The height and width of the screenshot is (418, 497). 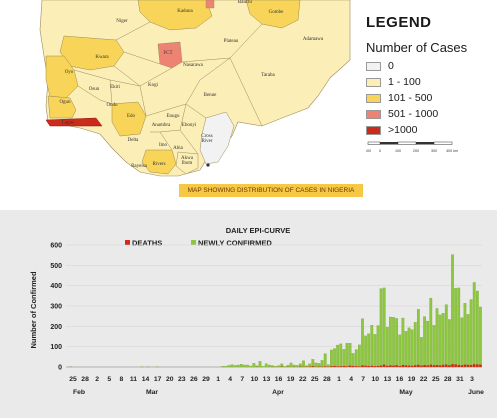 What do you see at coordinates (56, 246) in the screenshot?
I see `y-tick-label: 600` at bounding box center [56, 246].